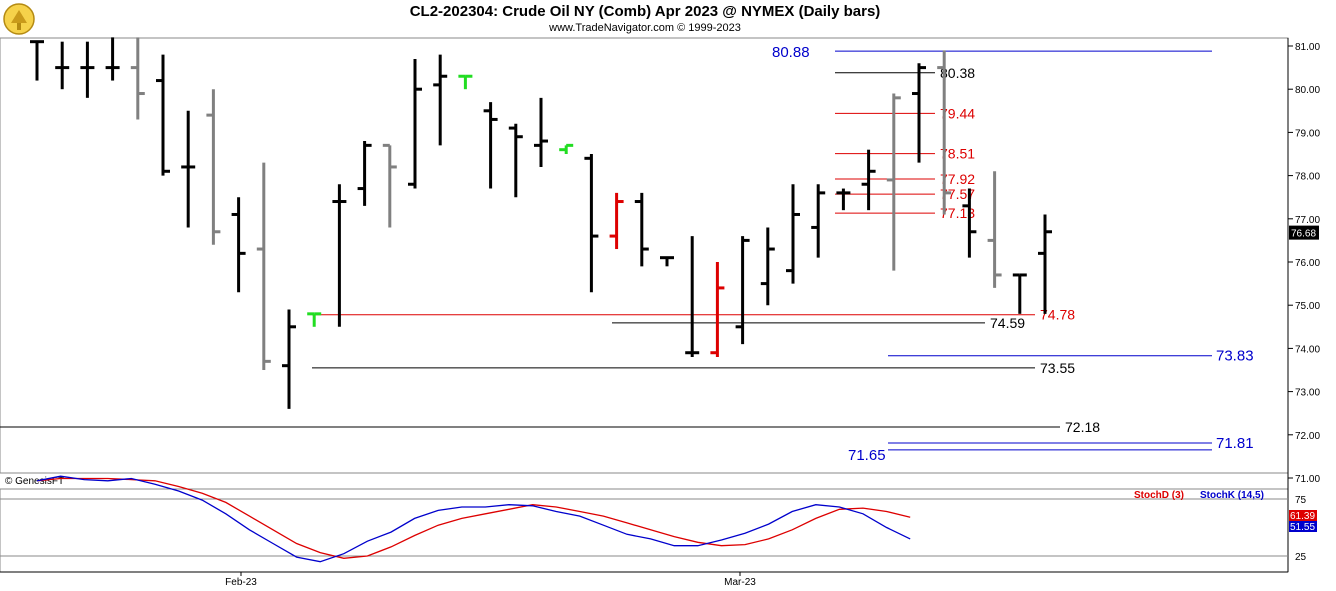 The width and height of the screenshot is (1336, 591). Describe the element at coordinates (1301, 500) in the screenshot. I see `stochastic-tick-label: 75` at that location.